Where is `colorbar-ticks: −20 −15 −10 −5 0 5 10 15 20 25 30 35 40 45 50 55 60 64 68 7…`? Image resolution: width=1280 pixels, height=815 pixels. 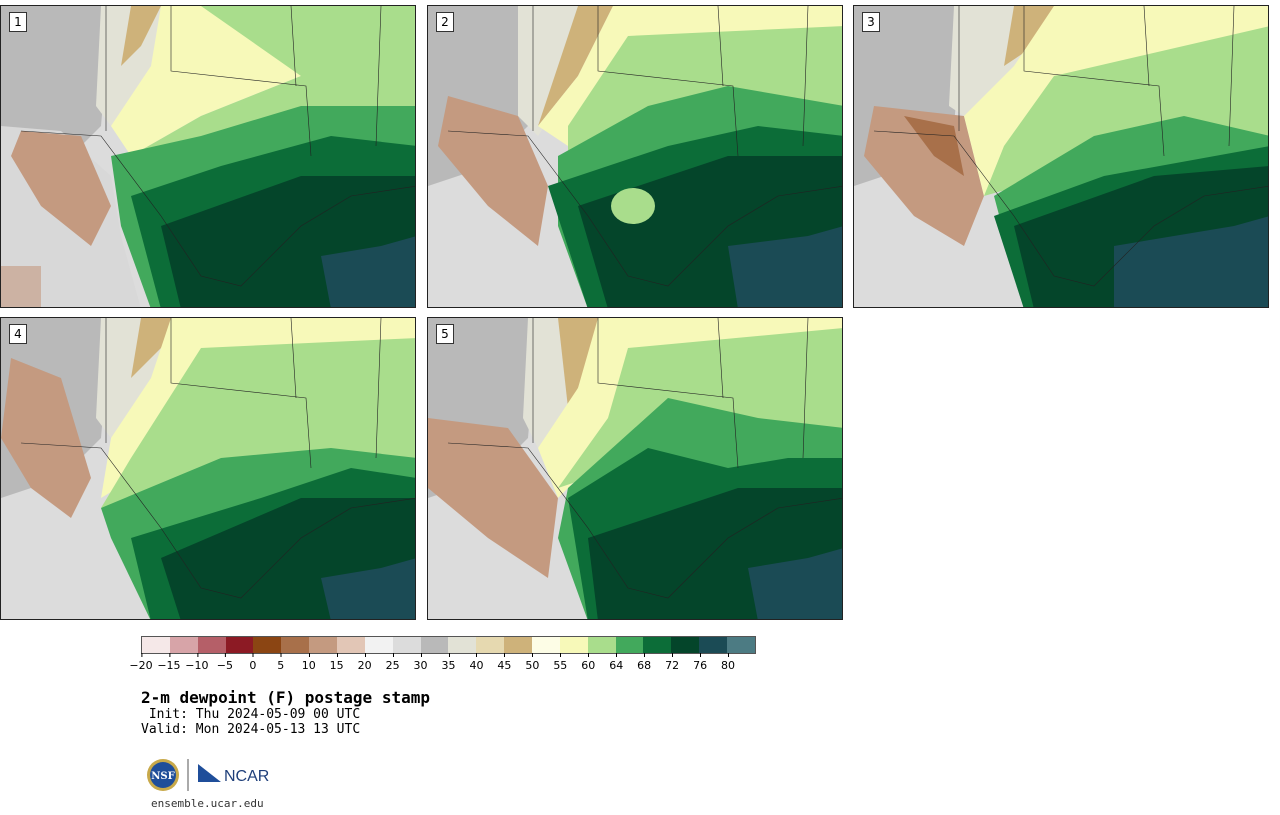
colorbar-ticks: −20 −15 −10 −5 0 5 10 15 20 25 30 35 40 45 50 55 60 64 68 7… is located at coordinates (442, 664).